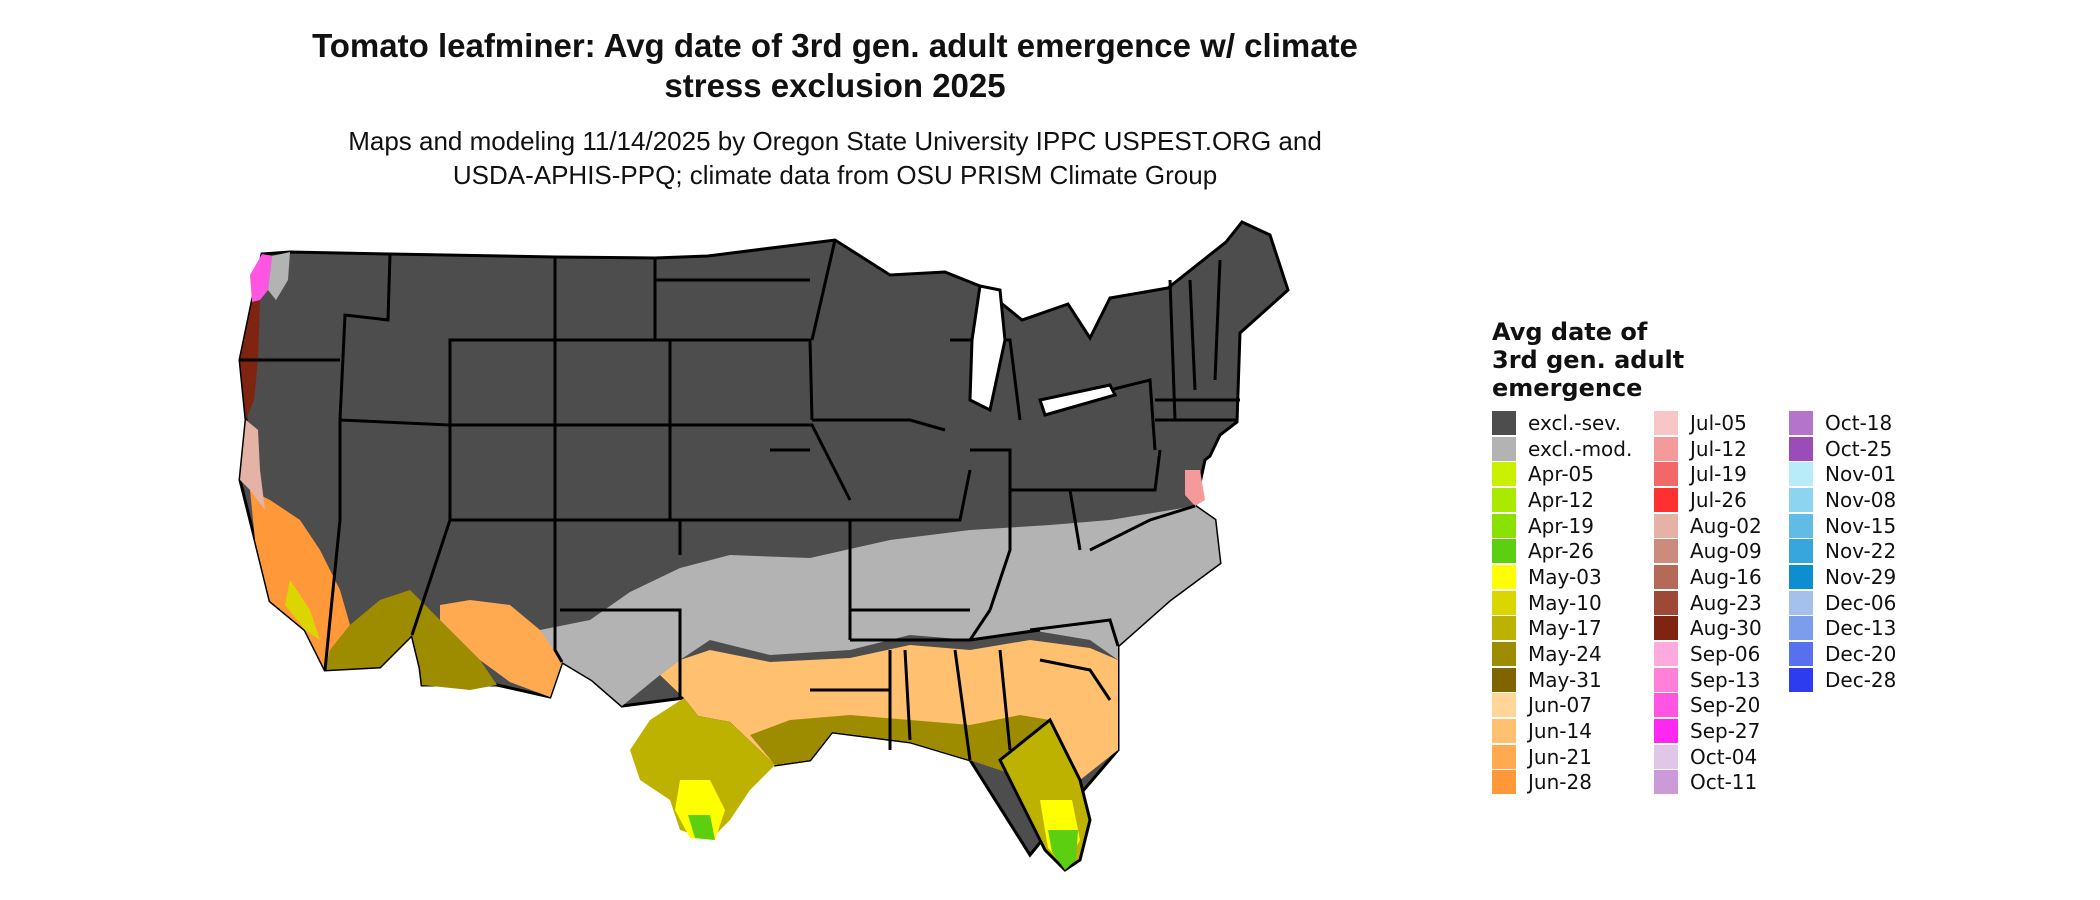 This screenshot has width=2100, height=900. What do you see at coordinates (279, 276) in the screenshot?
I see `washington-moderate` at bounding box center [279, 276].